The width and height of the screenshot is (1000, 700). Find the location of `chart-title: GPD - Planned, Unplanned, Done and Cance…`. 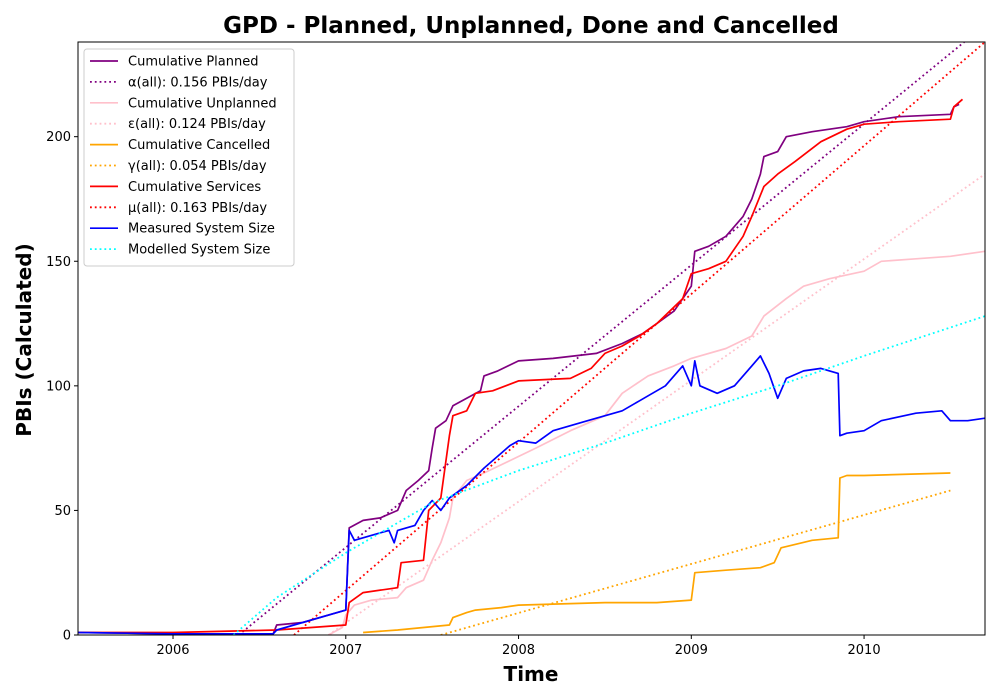

chart-title: GPD - Planned, Unplanned, Done and Cance… is located at coordinates (531, 26).